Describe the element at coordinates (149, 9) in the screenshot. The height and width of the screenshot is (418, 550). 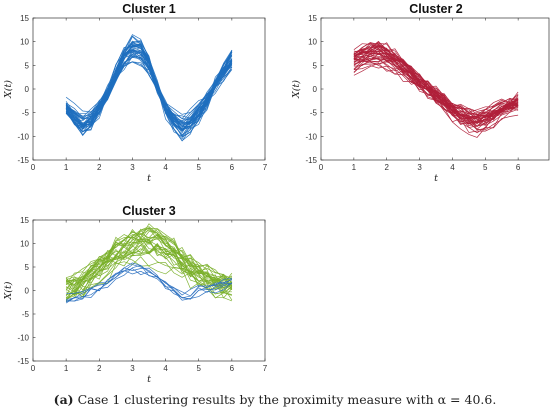
I see `chart-title: Cluster 1` at that location.